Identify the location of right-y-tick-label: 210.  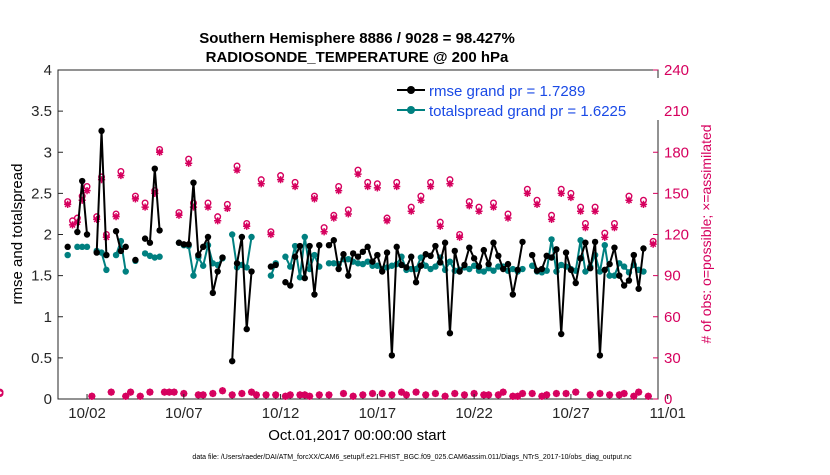
(676, 111).